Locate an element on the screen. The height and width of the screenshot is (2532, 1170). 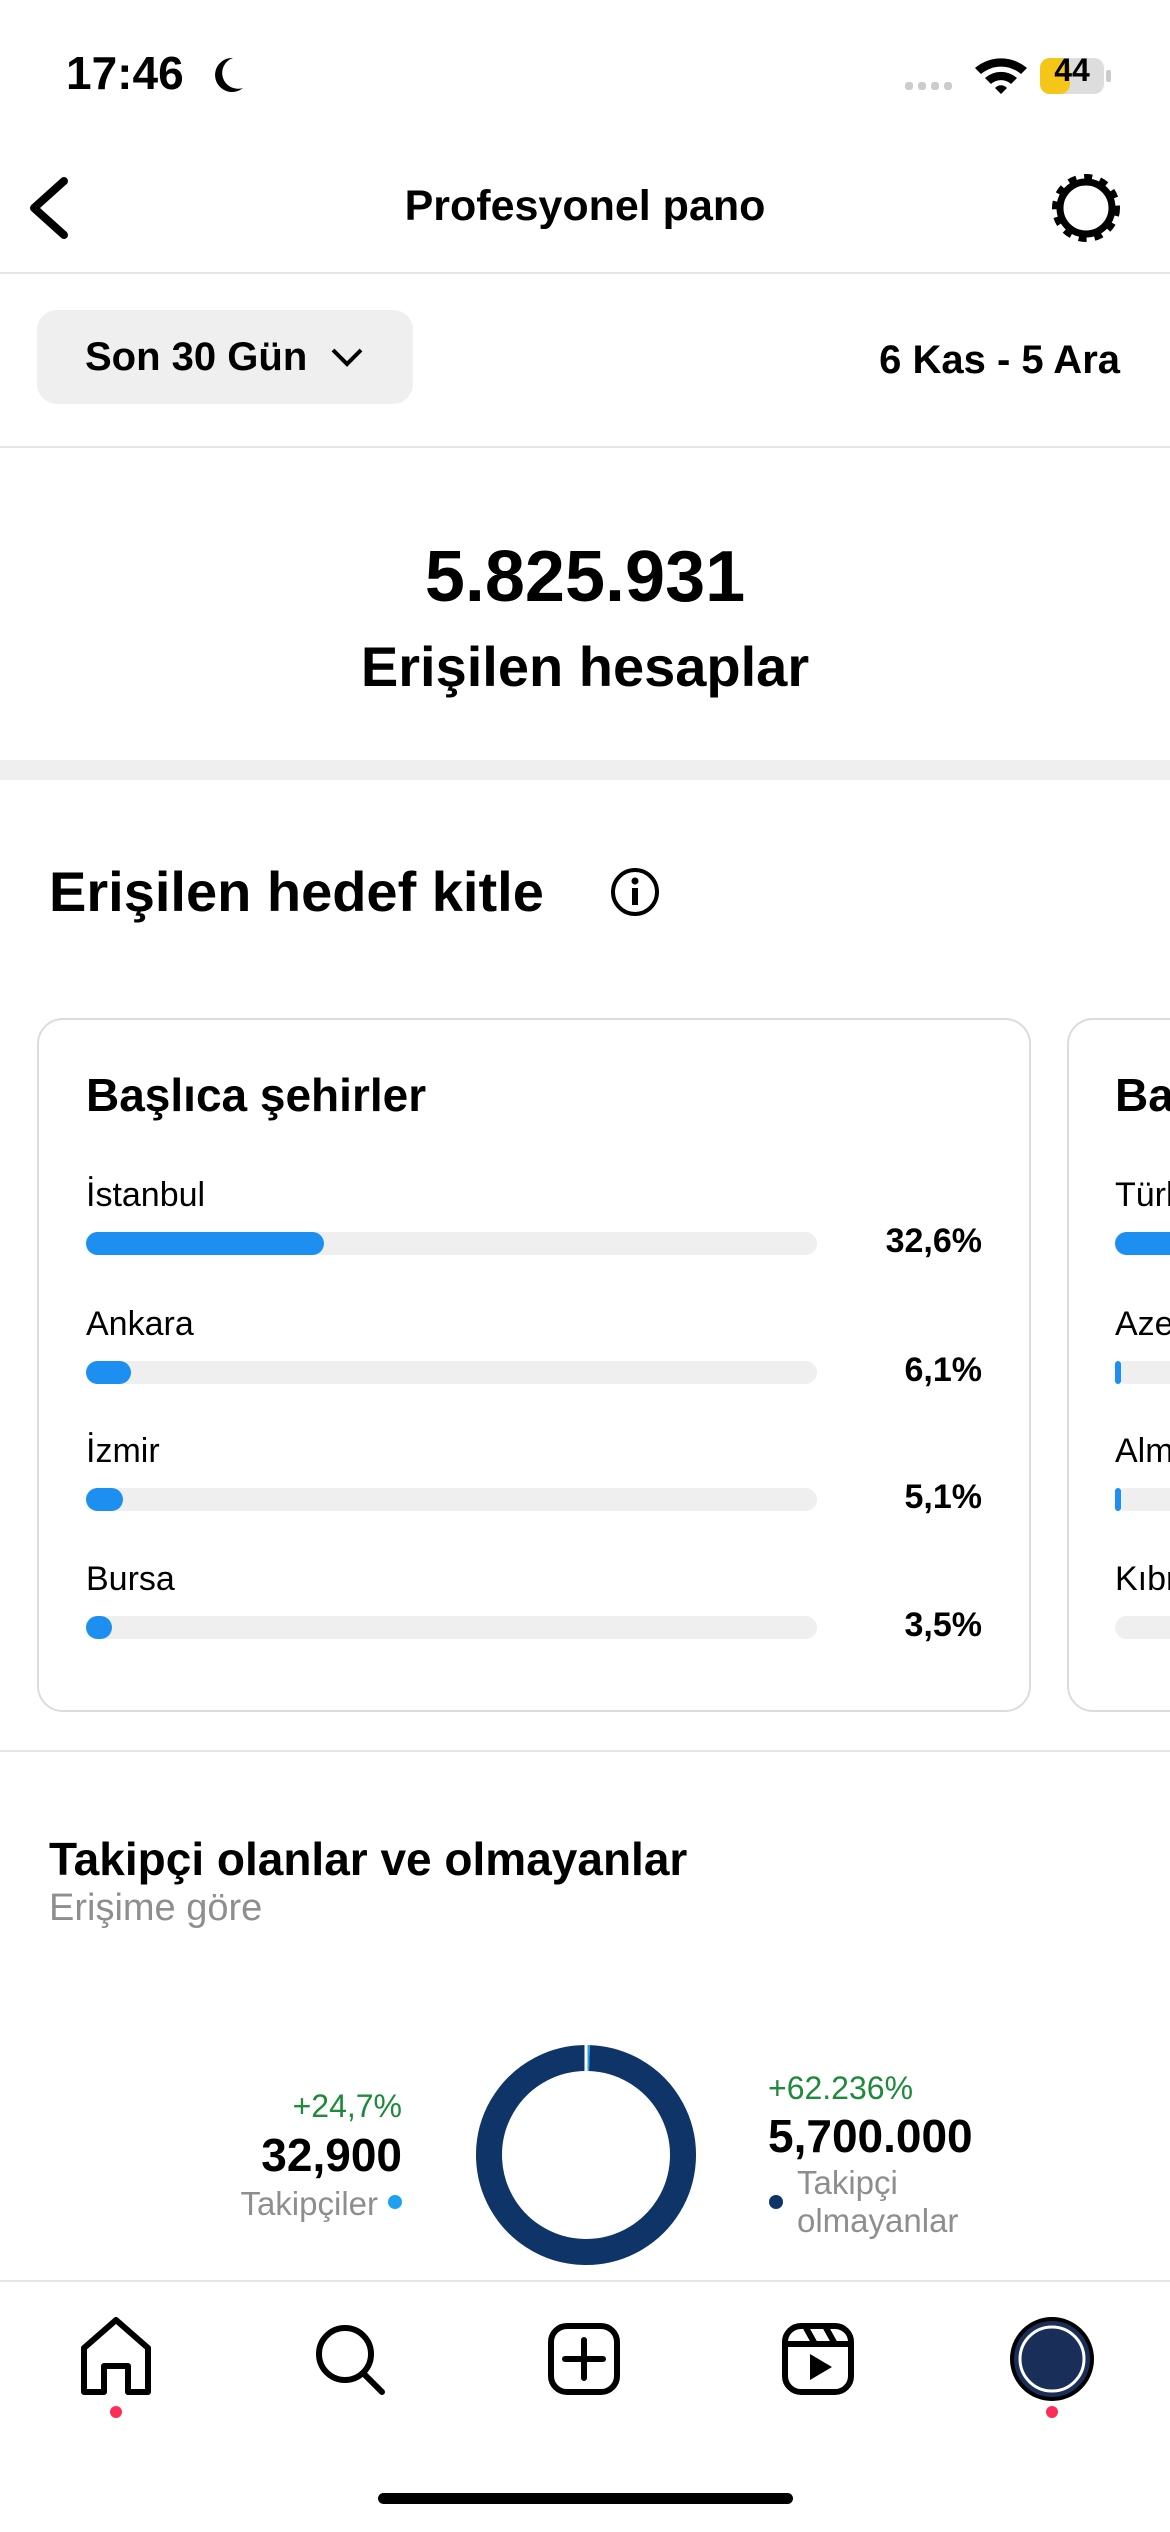
followers-title: Takipçi olanlar ve olmayanlar is located at coordinates (368, 1859).